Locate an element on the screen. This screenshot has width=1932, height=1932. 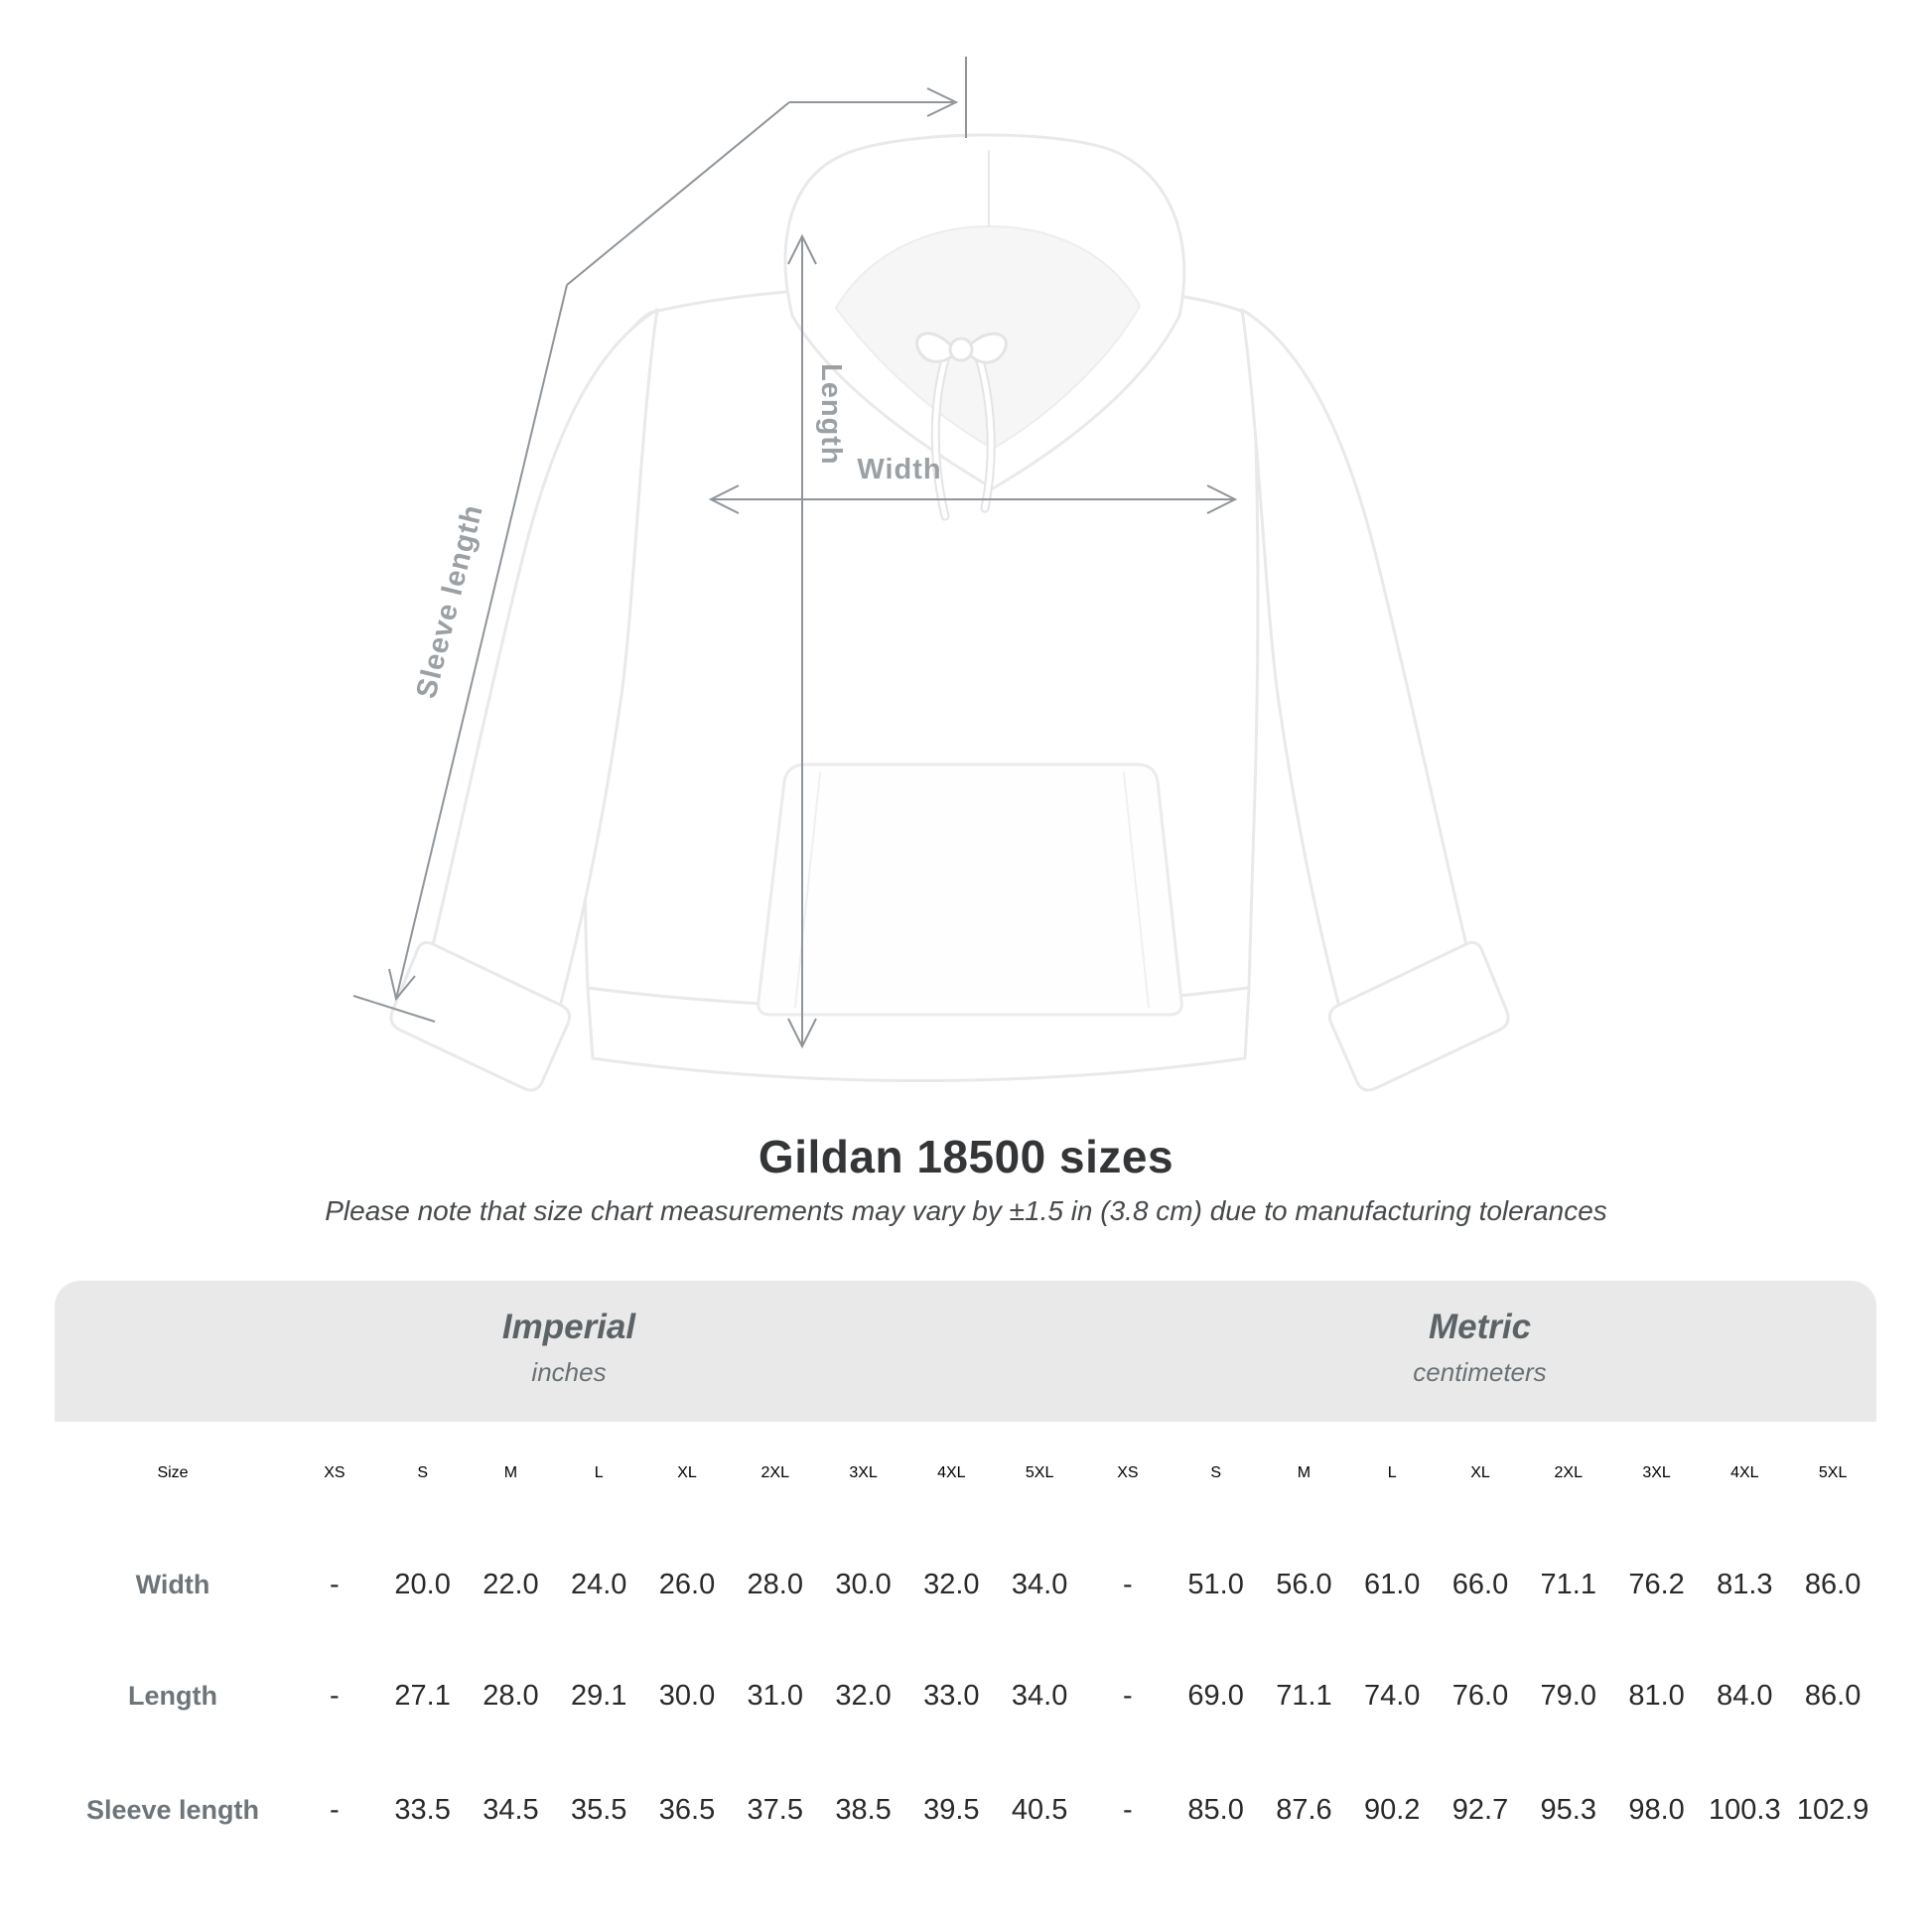
table-cell: 102.9 is located at coordinates (1833, 1810).